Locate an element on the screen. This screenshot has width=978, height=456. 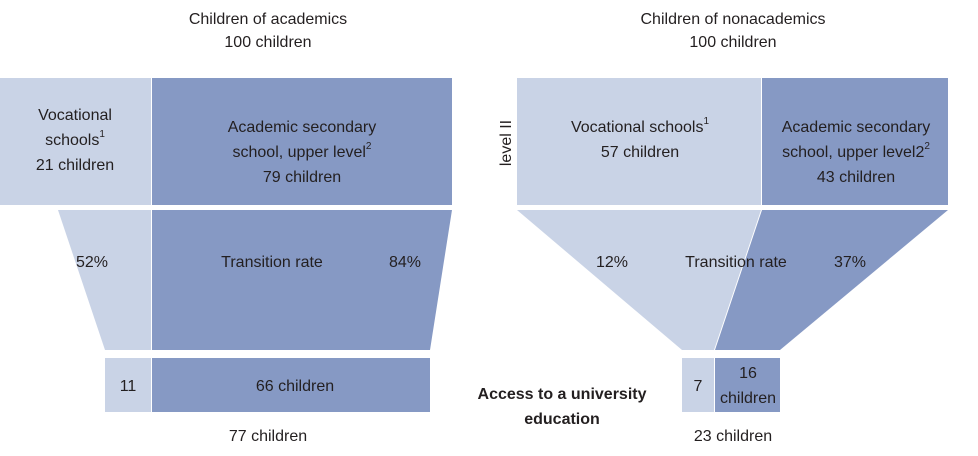
label-text: schools is located at coordinates (72, 140).